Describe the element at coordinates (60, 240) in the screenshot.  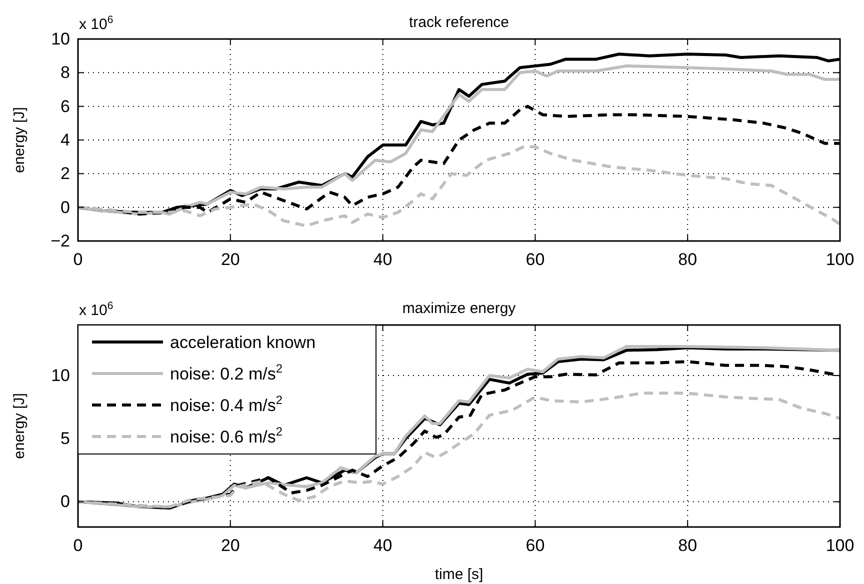
I see `y-tick-label: −2` at that location.